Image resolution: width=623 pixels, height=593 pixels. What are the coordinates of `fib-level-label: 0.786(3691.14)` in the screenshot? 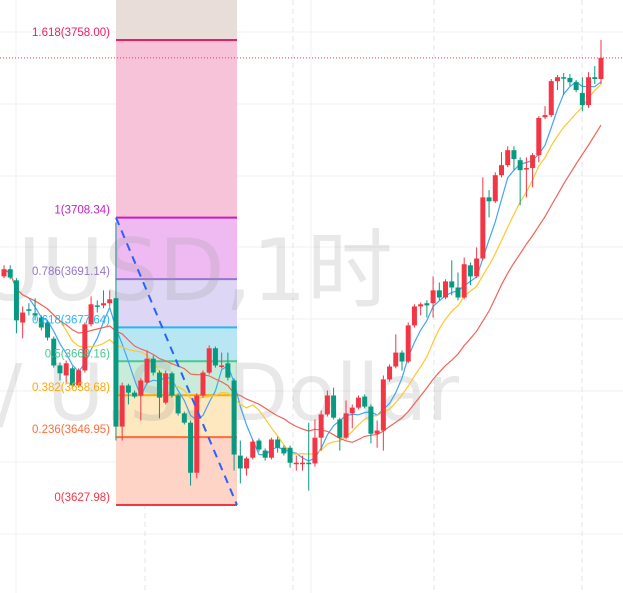 It's located at (71, 272).